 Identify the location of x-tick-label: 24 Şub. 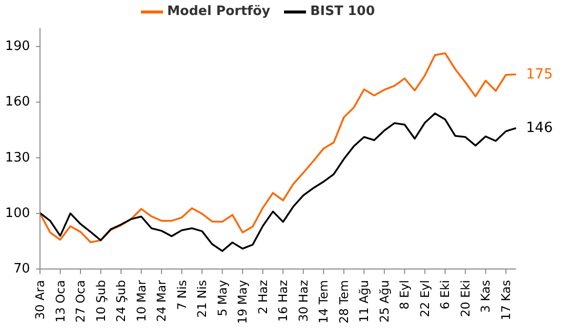
(121, 301).